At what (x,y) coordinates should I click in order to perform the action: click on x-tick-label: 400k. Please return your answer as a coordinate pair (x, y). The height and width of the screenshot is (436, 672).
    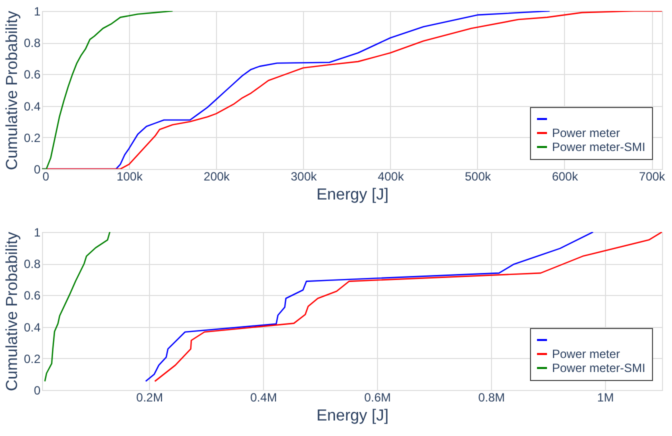
    Looking at the image, I should click on (391, 177).